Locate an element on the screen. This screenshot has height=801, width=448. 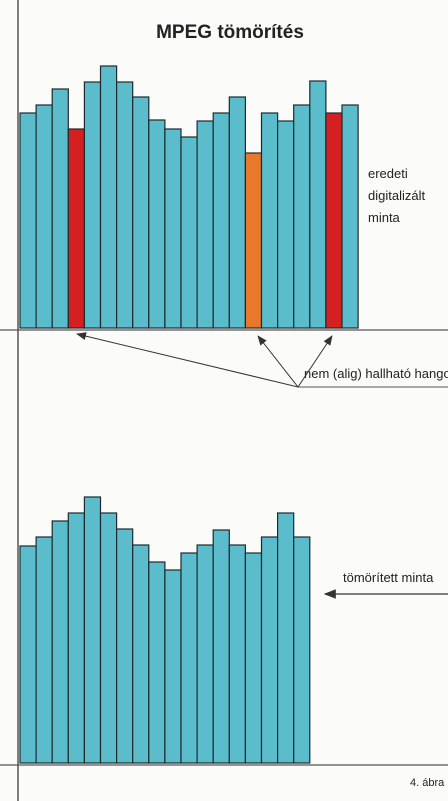
inaudible-label: nem (alig) hallható hangok is located at coordinates (376, 373).